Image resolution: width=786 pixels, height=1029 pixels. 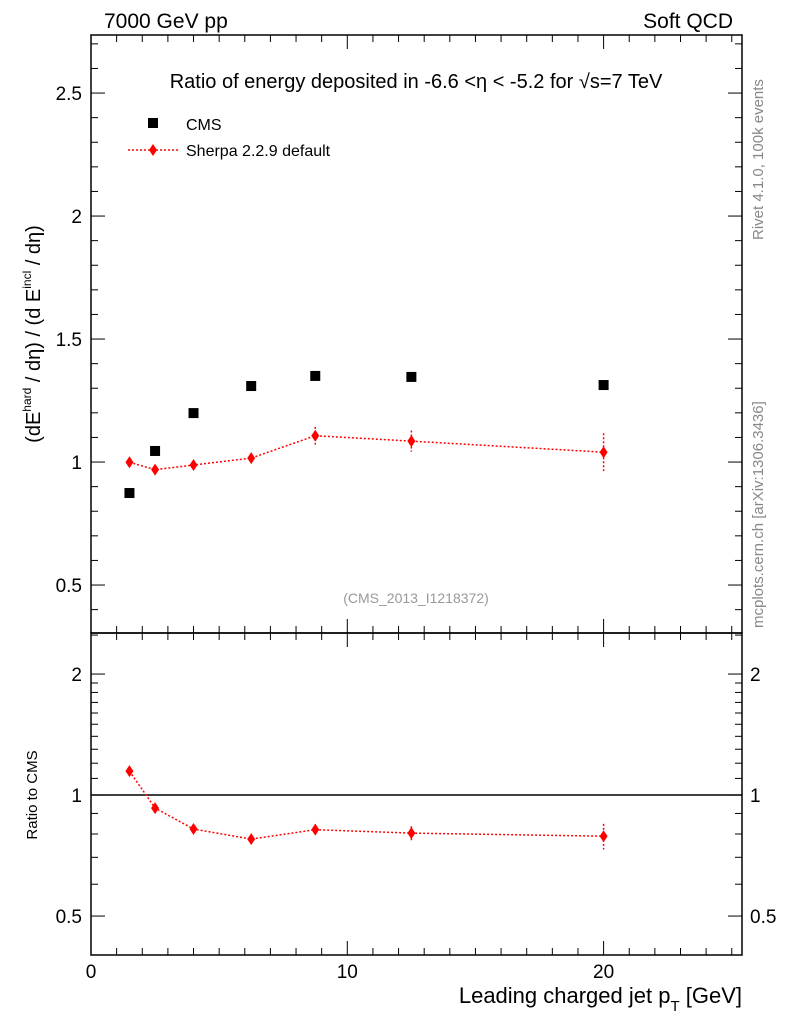 What do you see at coordinates (758, 514) in the screenshot?
I see `mcplots-label: mcplots.cern.ch [arXiv:1306.3436]` at bounding box center [758, 514].